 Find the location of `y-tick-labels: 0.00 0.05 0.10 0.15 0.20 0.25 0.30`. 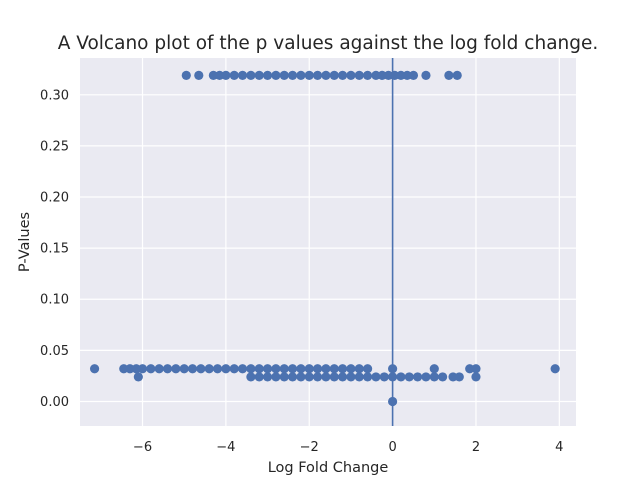

y-tick-labels: 0.00 0.05 0.10 0.15 0.20 0.25 0.30 is located at coordinates (54, 249).